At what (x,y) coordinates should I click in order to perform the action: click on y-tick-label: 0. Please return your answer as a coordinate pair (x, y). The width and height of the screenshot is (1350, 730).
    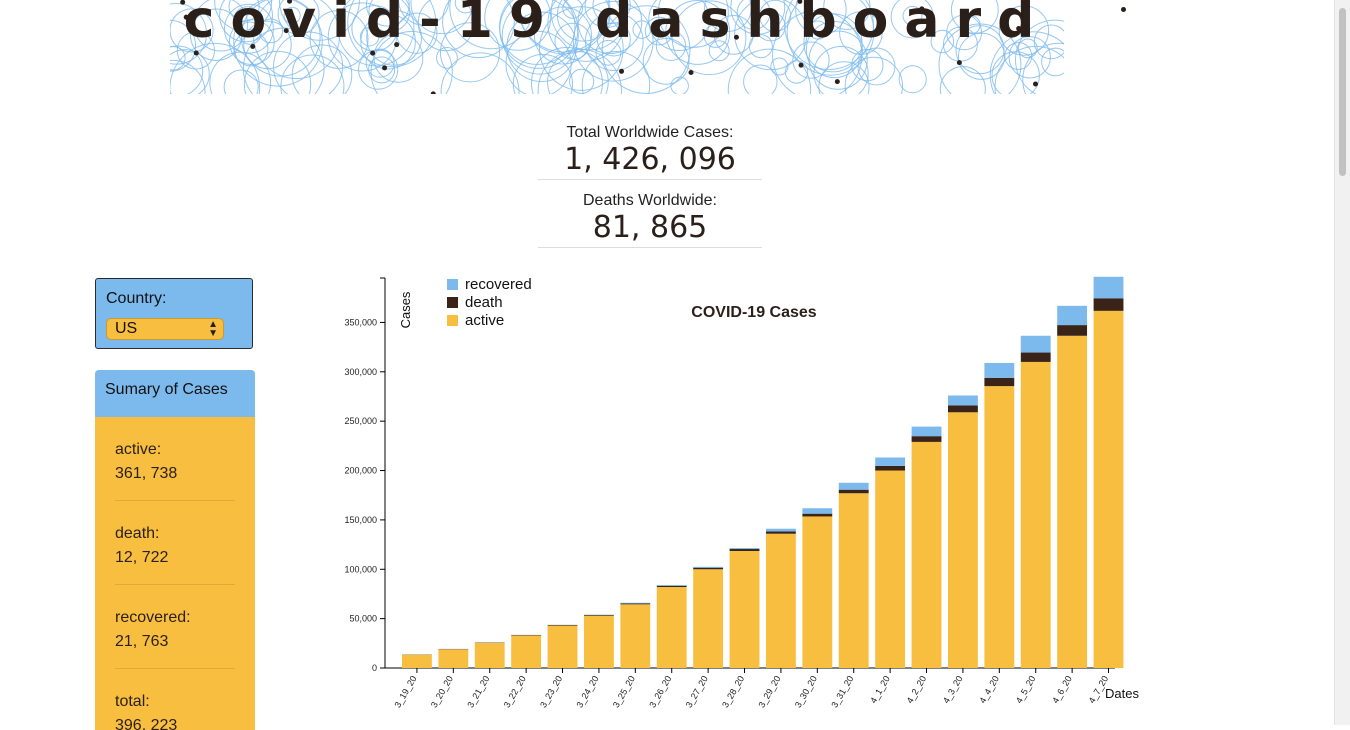
    Looking at the image, I should click on (374, 668).